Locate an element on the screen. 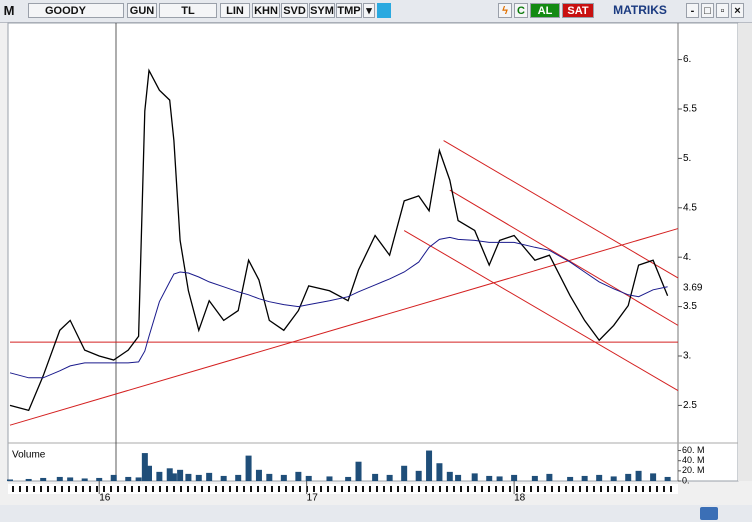 Image resolution: width=752 pixels, height=522 pixels. y-tick-label: 3. is located at coordinates (687, 356).